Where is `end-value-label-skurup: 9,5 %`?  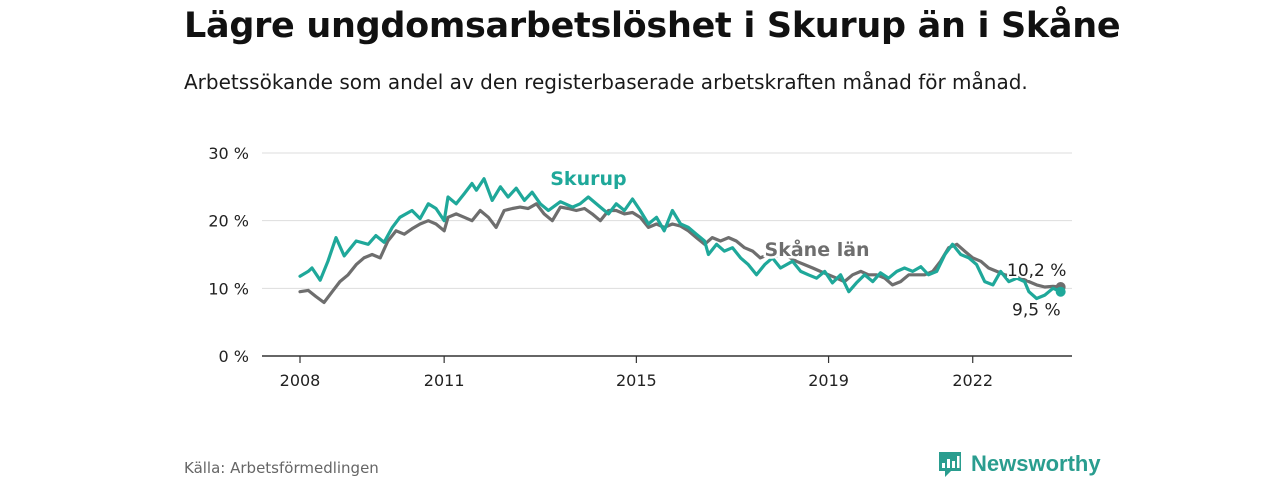 end-value-label-skurup: 9,5 % is located at coordinates (1036, 311).